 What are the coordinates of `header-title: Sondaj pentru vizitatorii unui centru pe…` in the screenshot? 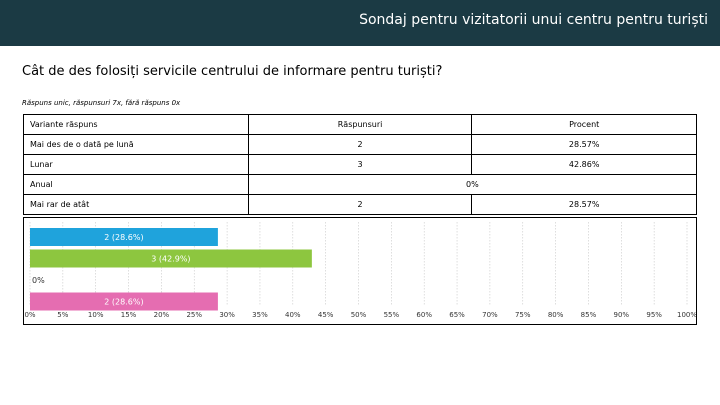 It's located at (533, 20).